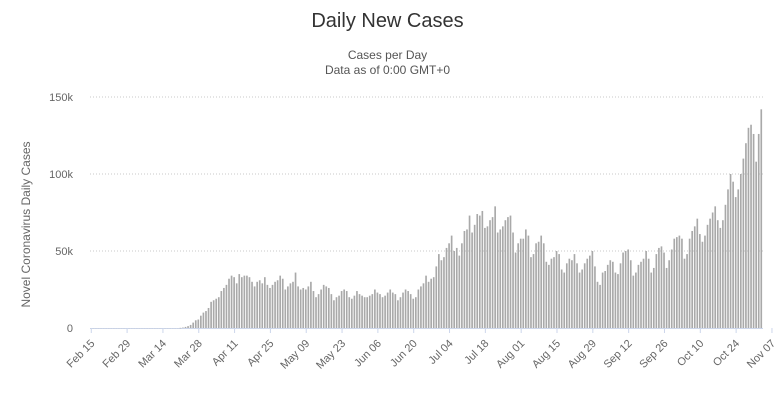 The width and height of the screenshot is (775, 401). Describe the element at coordinates (387, 55) in the screenshot. I see `subtitle-line-1: Cases per Day` at that location.